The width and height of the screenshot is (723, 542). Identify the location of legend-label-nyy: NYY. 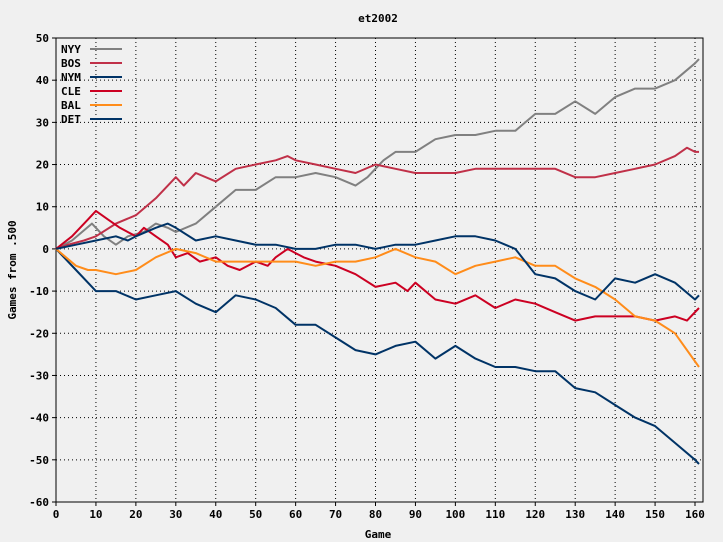
(71, 49).